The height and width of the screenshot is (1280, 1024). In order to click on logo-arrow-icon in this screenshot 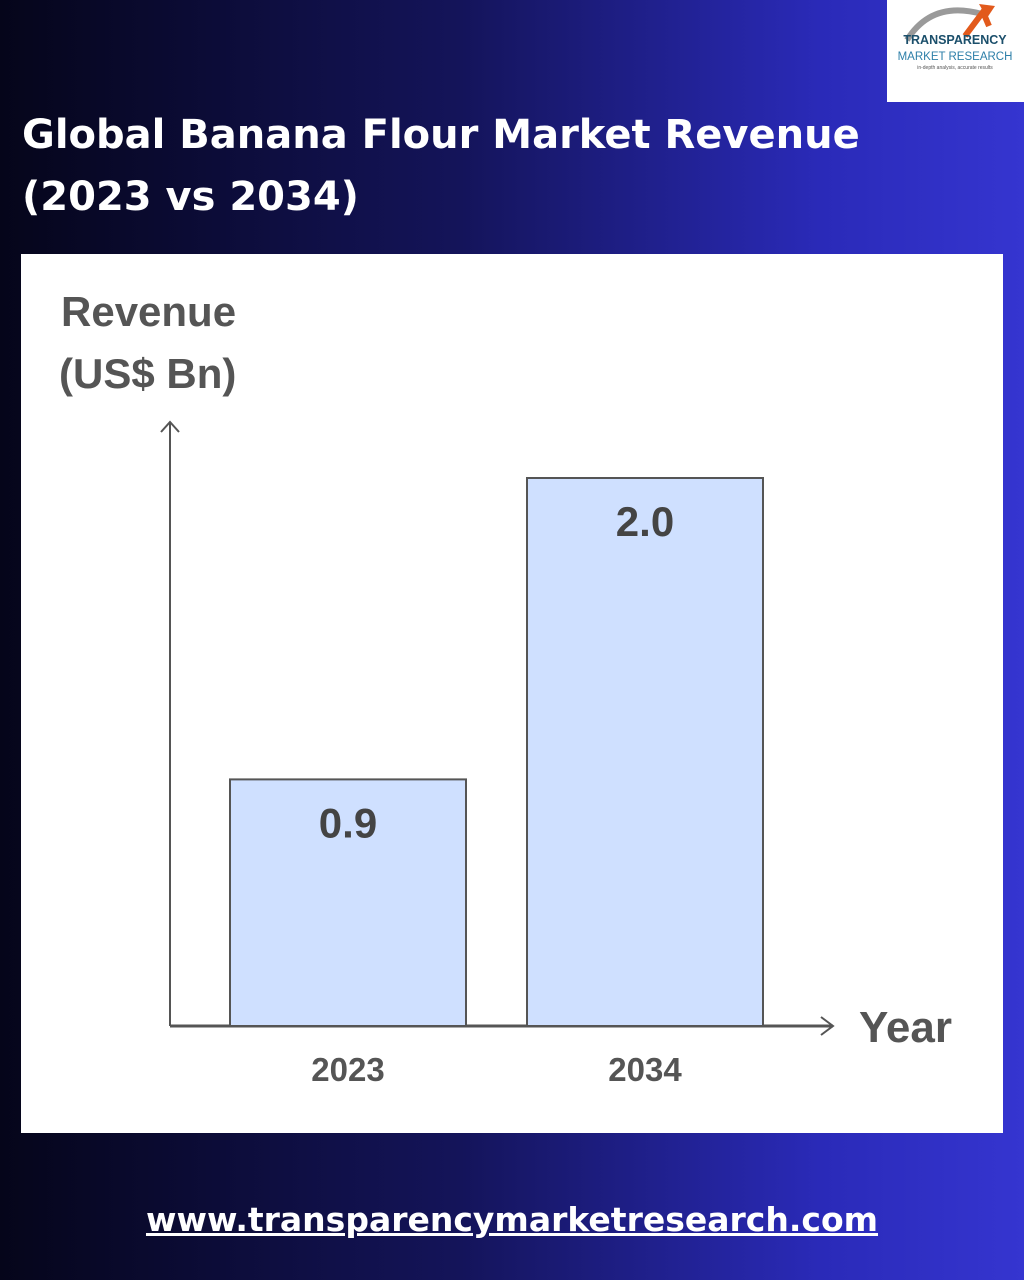, I will do `click(977, 22)`.